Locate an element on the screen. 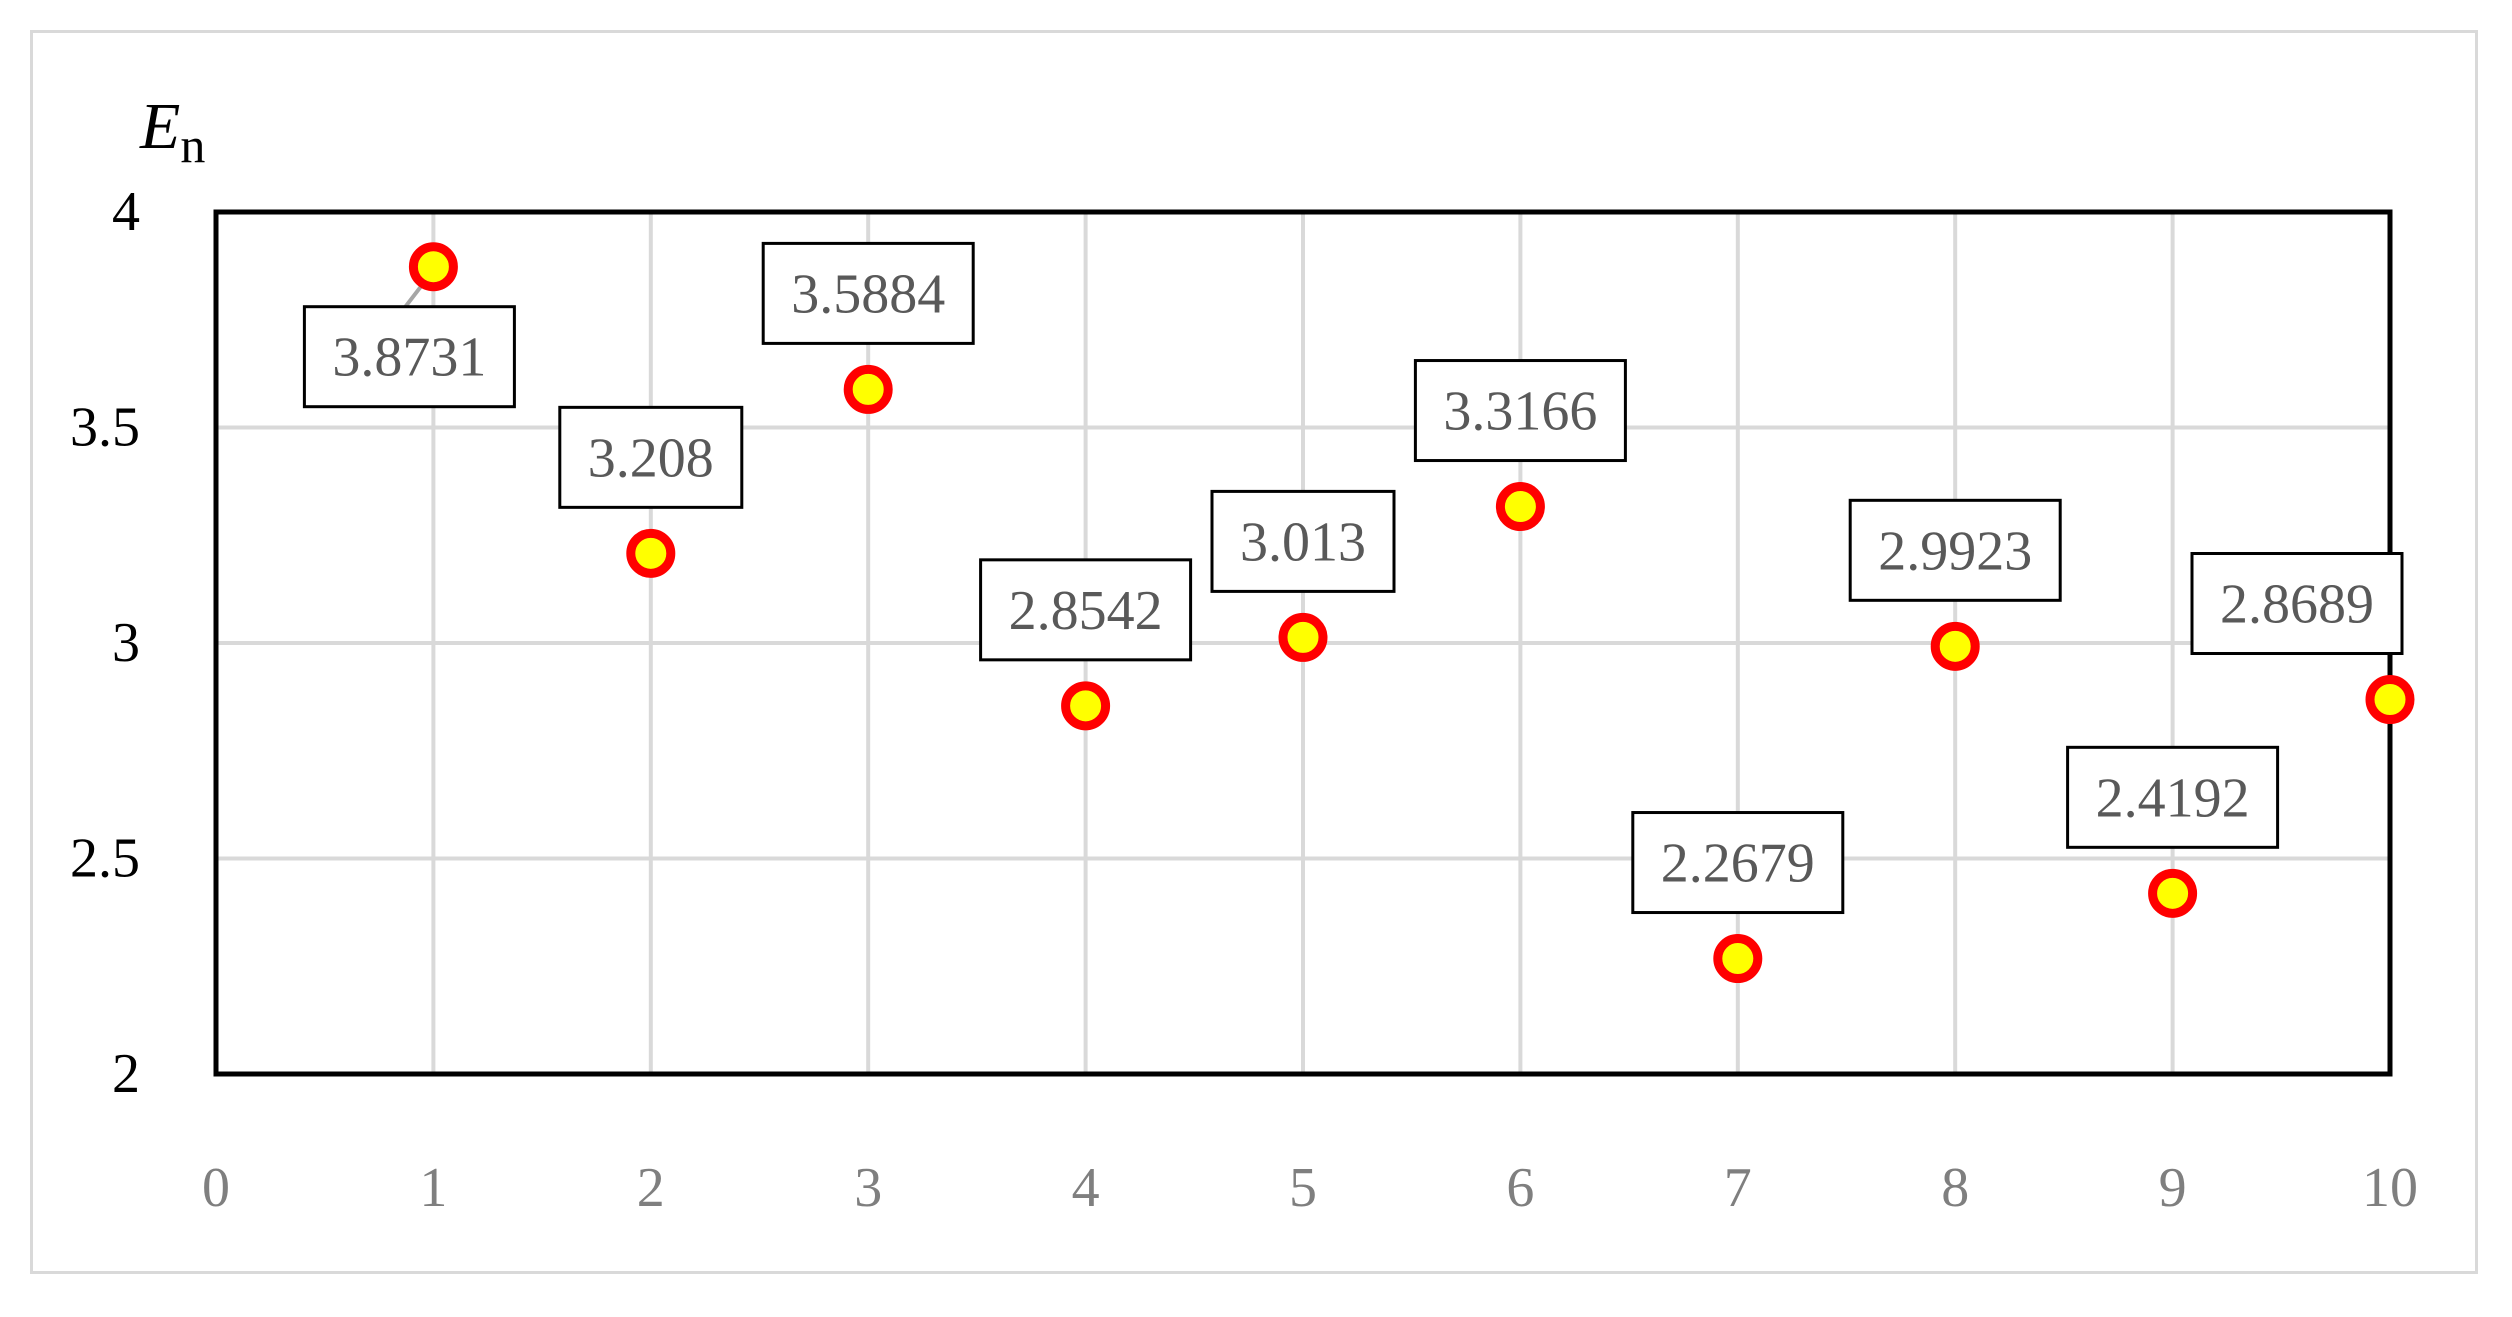  x-tick-label: 7 is located at coordinates (1738, 1188).